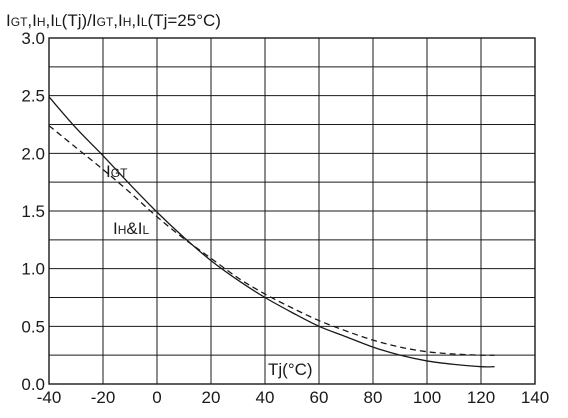 The height and width of the screenshot is (418, 568). I want to click on label-text: (Tj=25°C), so click(184, 20).